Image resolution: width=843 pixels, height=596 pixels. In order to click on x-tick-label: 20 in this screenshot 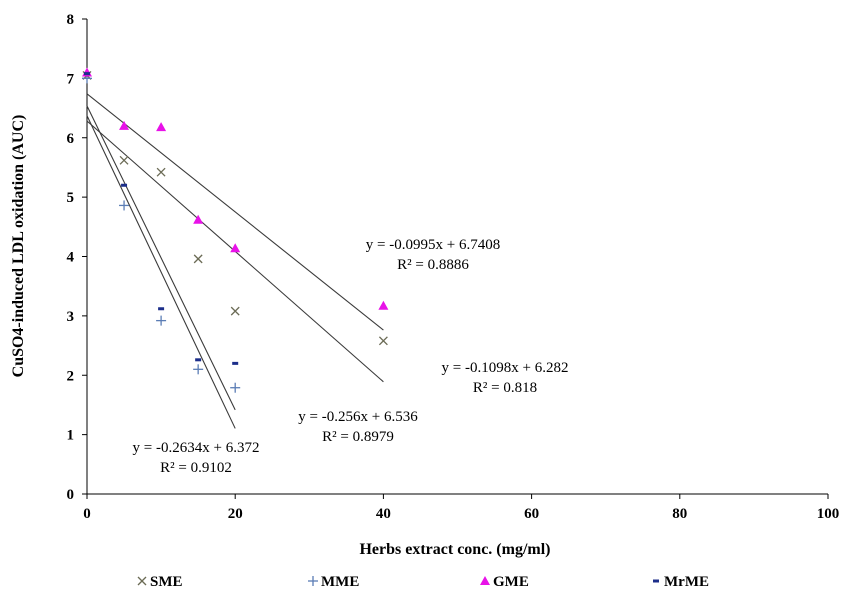, I will do `click(235, 514)`.